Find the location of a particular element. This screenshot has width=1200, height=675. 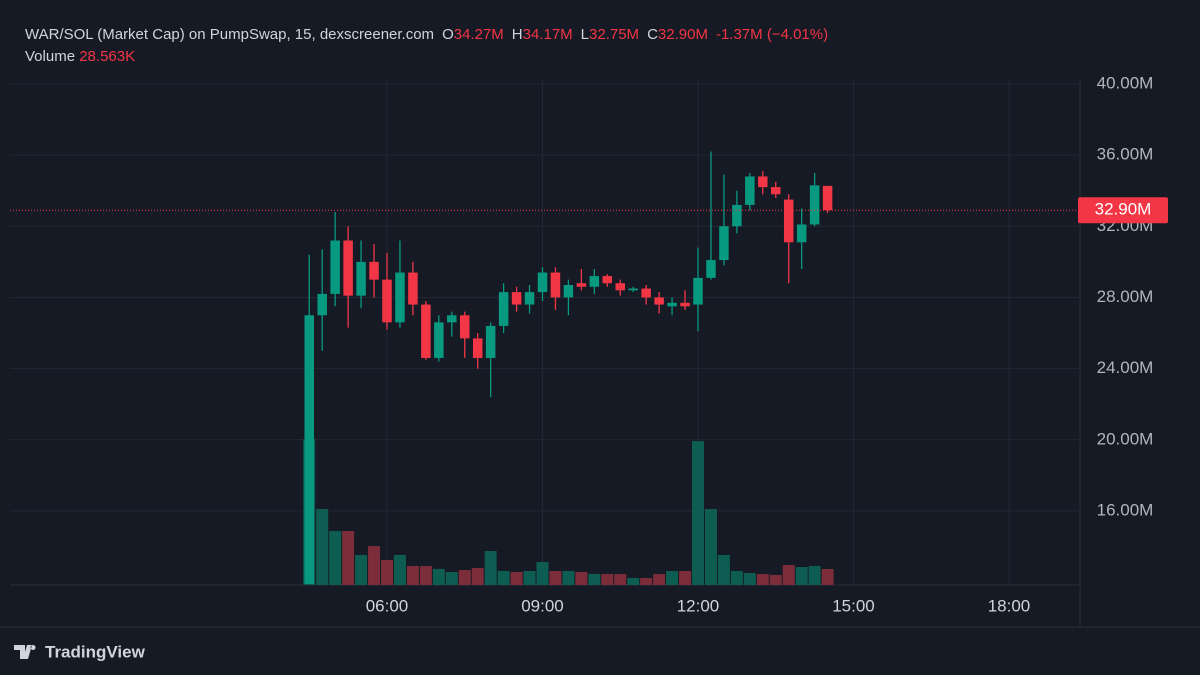

change-percent: (−4.01%) is located at coordinates (797, 34).